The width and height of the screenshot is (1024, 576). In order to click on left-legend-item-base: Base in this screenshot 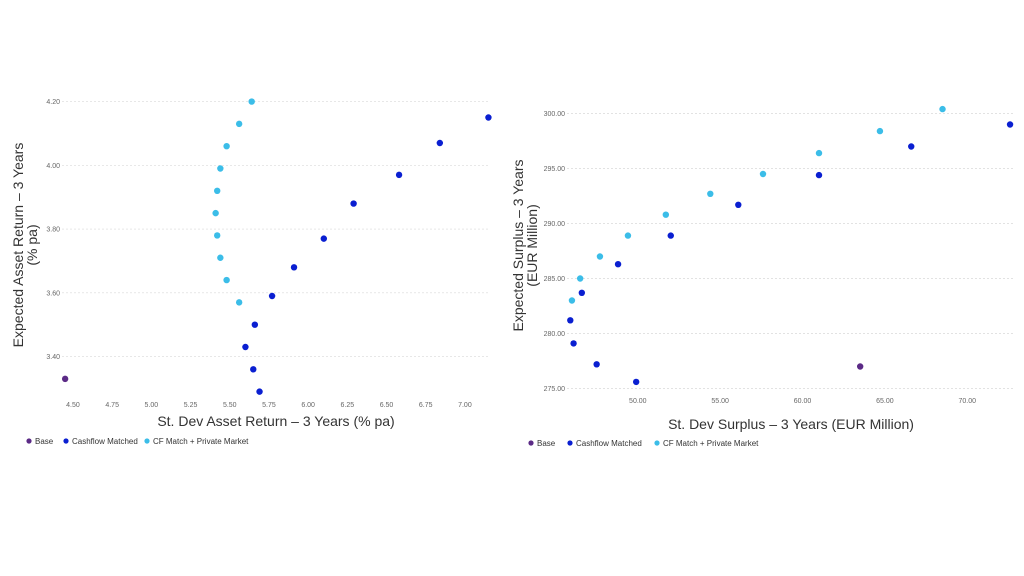, I will do `click(40, 441)`.